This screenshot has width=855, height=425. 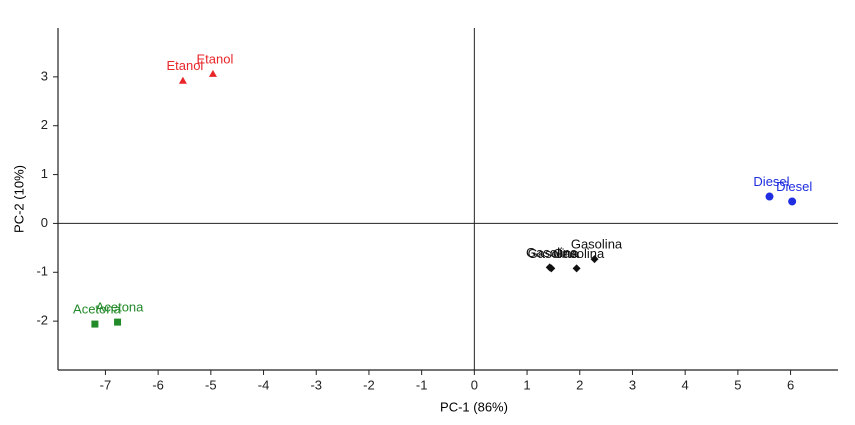 I want to click on x-tick-label: -2, so click(x=369, y=384).